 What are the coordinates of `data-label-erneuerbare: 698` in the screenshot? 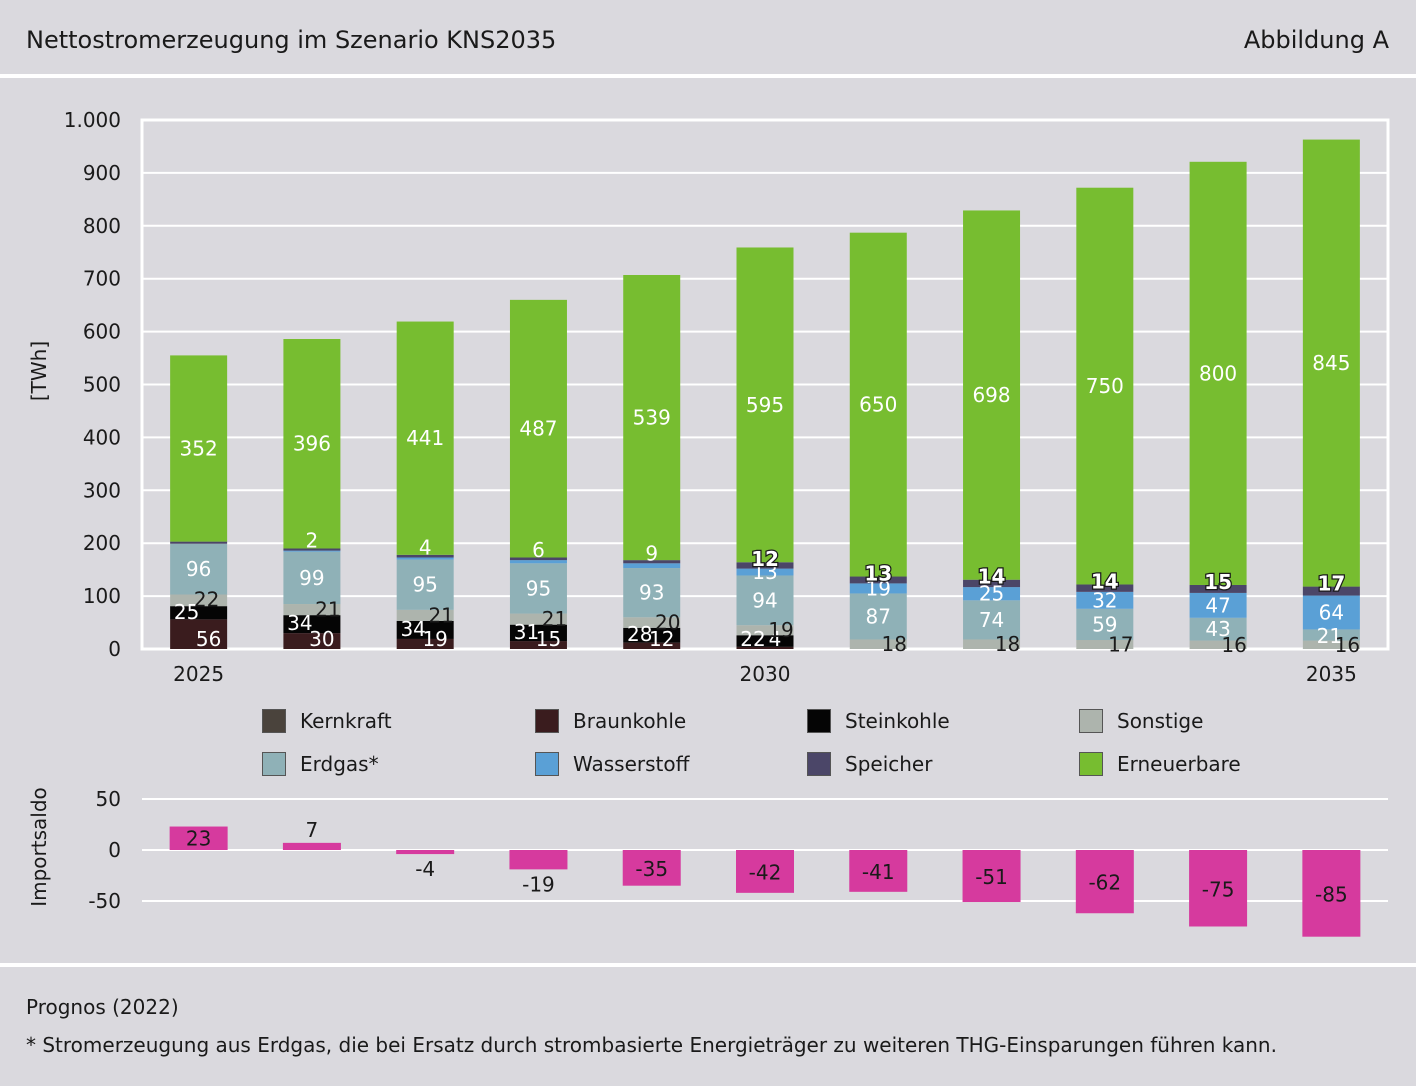 It's located at (991, 395).